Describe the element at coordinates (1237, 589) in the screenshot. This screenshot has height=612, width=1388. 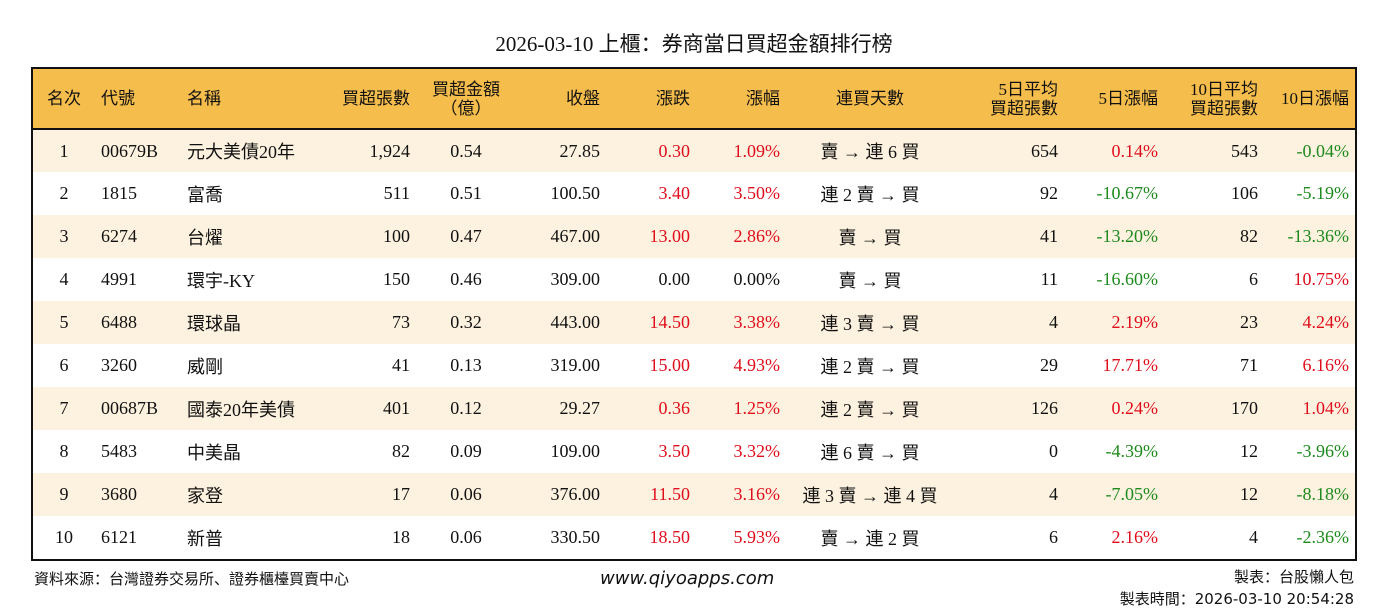
I see `footer-credits: 製表：台股懶人包 製表時間：2026-03-10 20:54:28` at that location.